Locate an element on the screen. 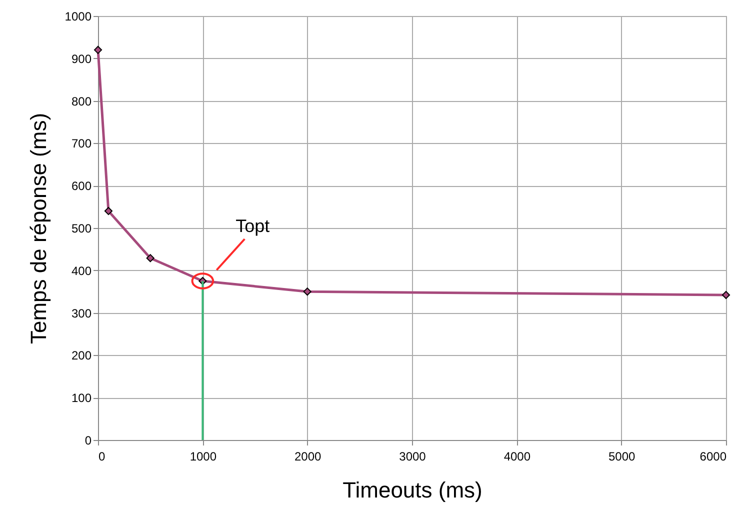  x-tick-label: 5000 is located at coordinates (622, 457).